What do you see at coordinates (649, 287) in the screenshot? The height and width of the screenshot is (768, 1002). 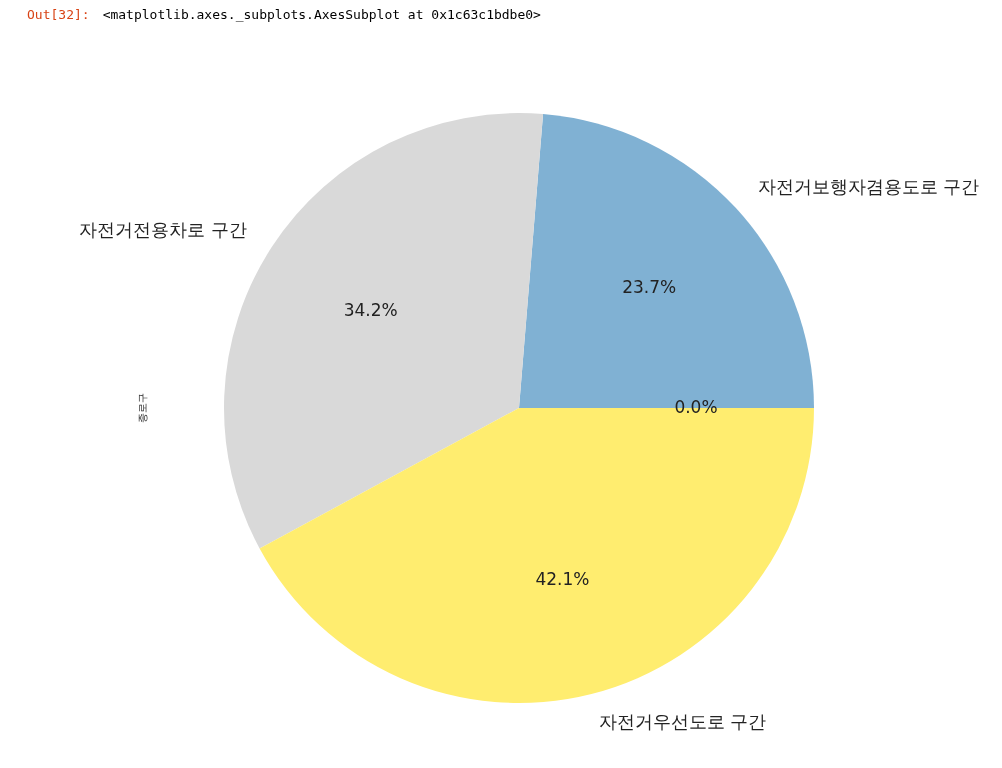 I see `data-label: 23.7%` at bounding box center [649, 287].